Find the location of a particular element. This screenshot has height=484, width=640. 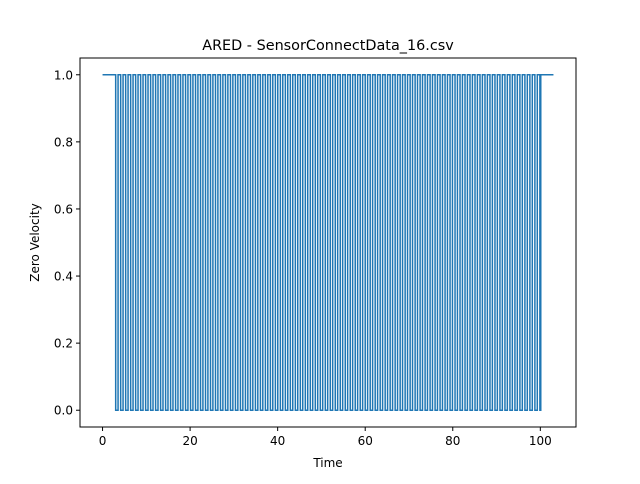

x-tick-label: 40 is located at coordinates (277, 441).